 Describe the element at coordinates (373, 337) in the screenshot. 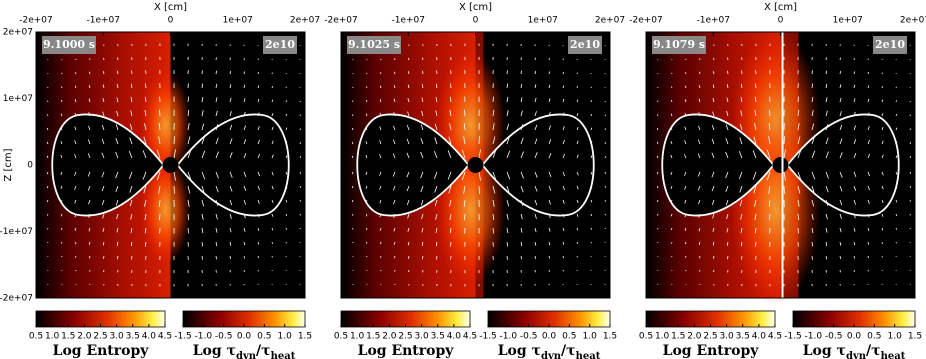

I see `colorbar-tick-label: 1.5` at that location.